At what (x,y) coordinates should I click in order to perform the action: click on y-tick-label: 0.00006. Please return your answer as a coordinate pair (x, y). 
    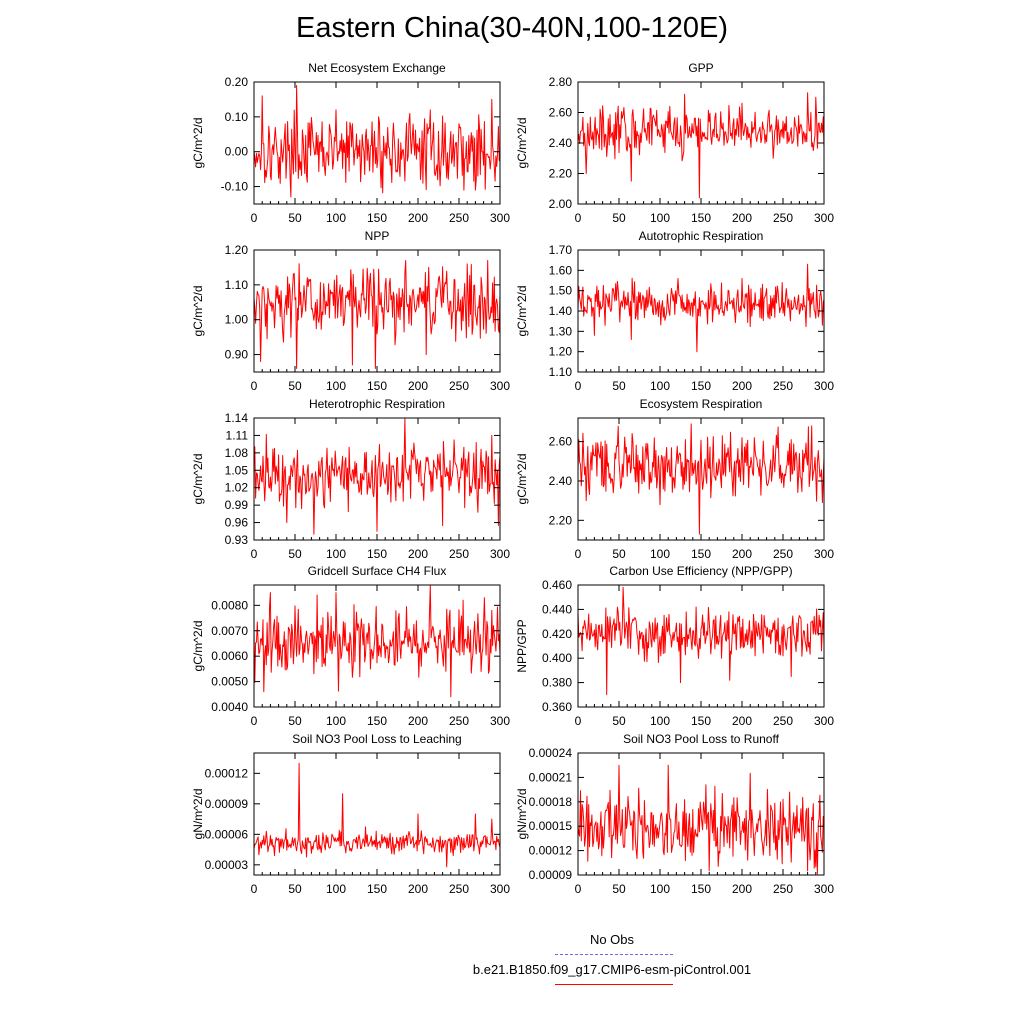
    Looking at the image, I should click on (227, 834).